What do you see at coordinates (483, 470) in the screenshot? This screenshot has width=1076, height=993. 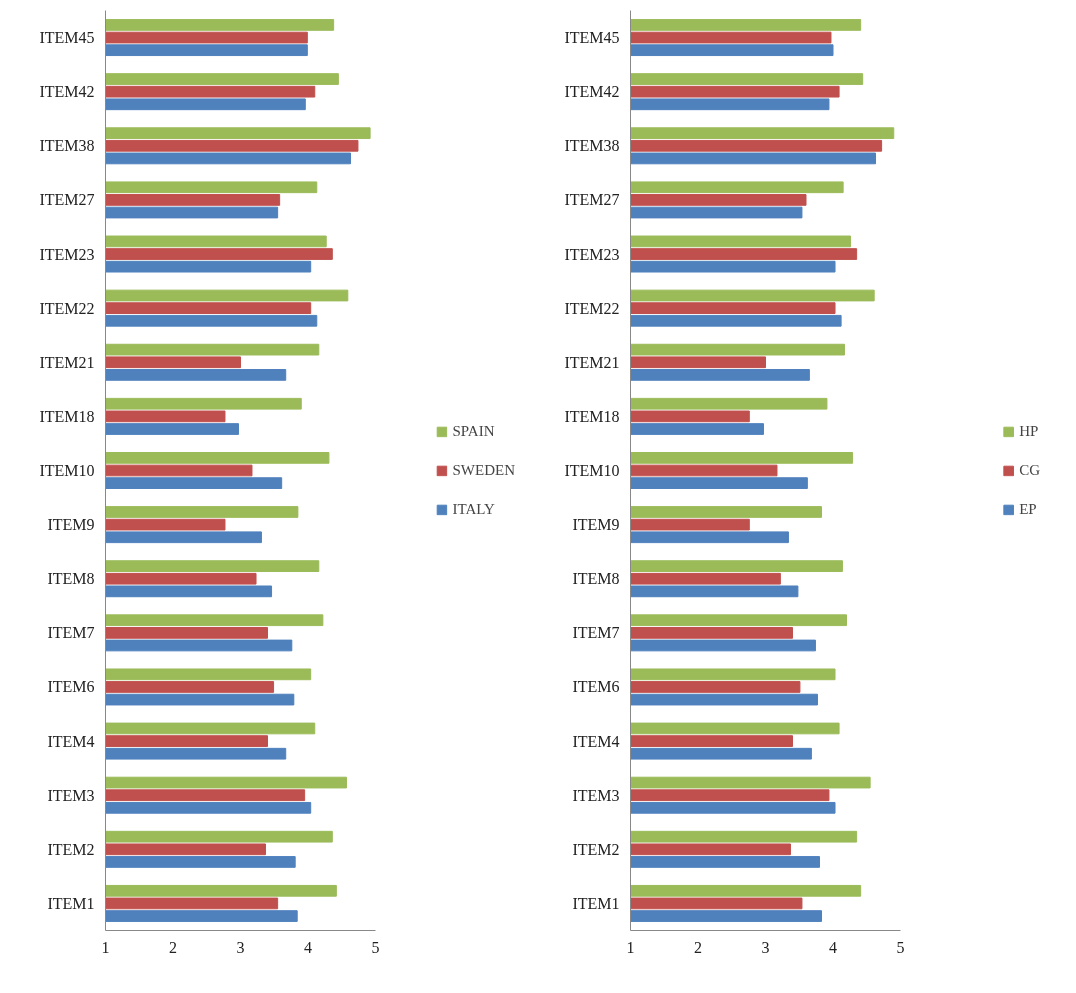 I see `legend-label: SWEDEN` at bounding box center [483, 470].